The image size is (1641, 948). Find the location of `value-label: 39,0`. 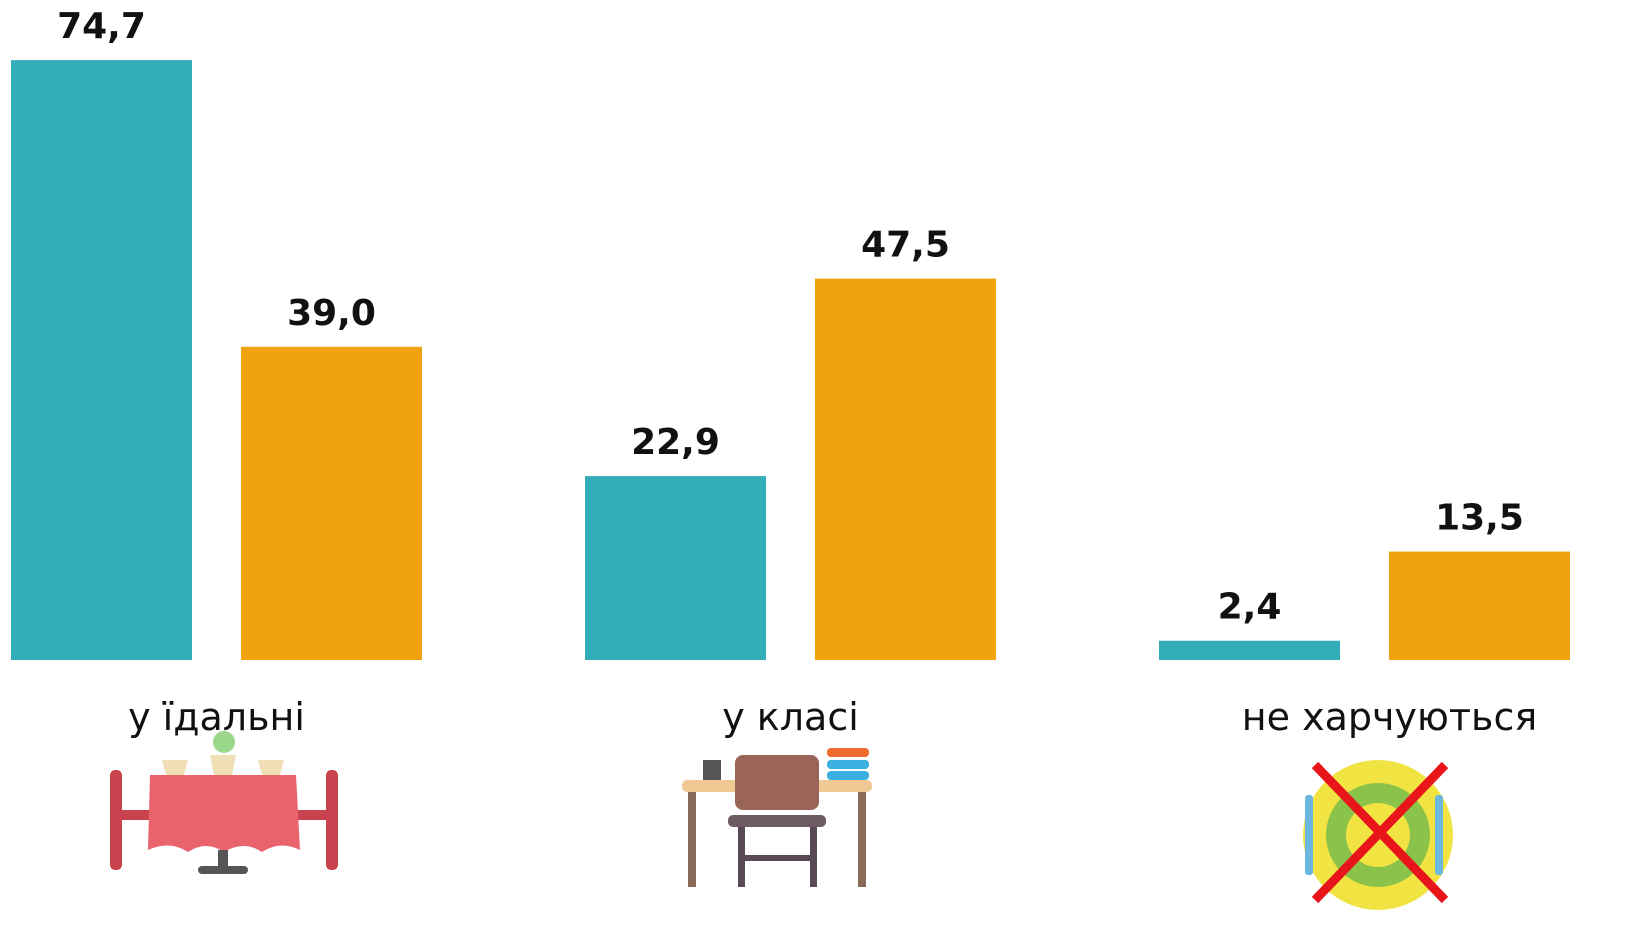

value-label: 39,0 is located at coordinates (331, 313).